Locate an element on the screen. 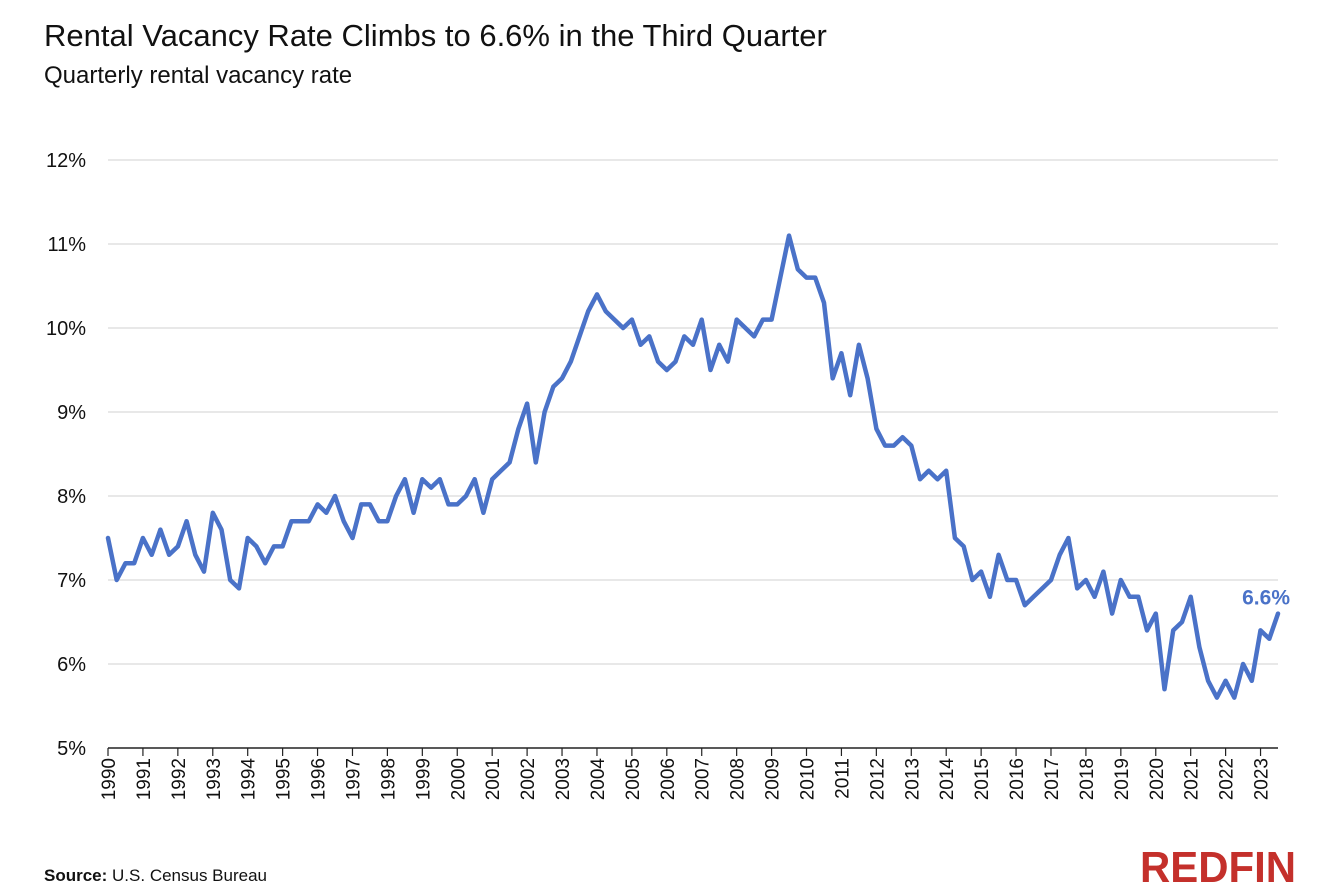  y-tick-label: 10% is located at coordinates (66, 329).